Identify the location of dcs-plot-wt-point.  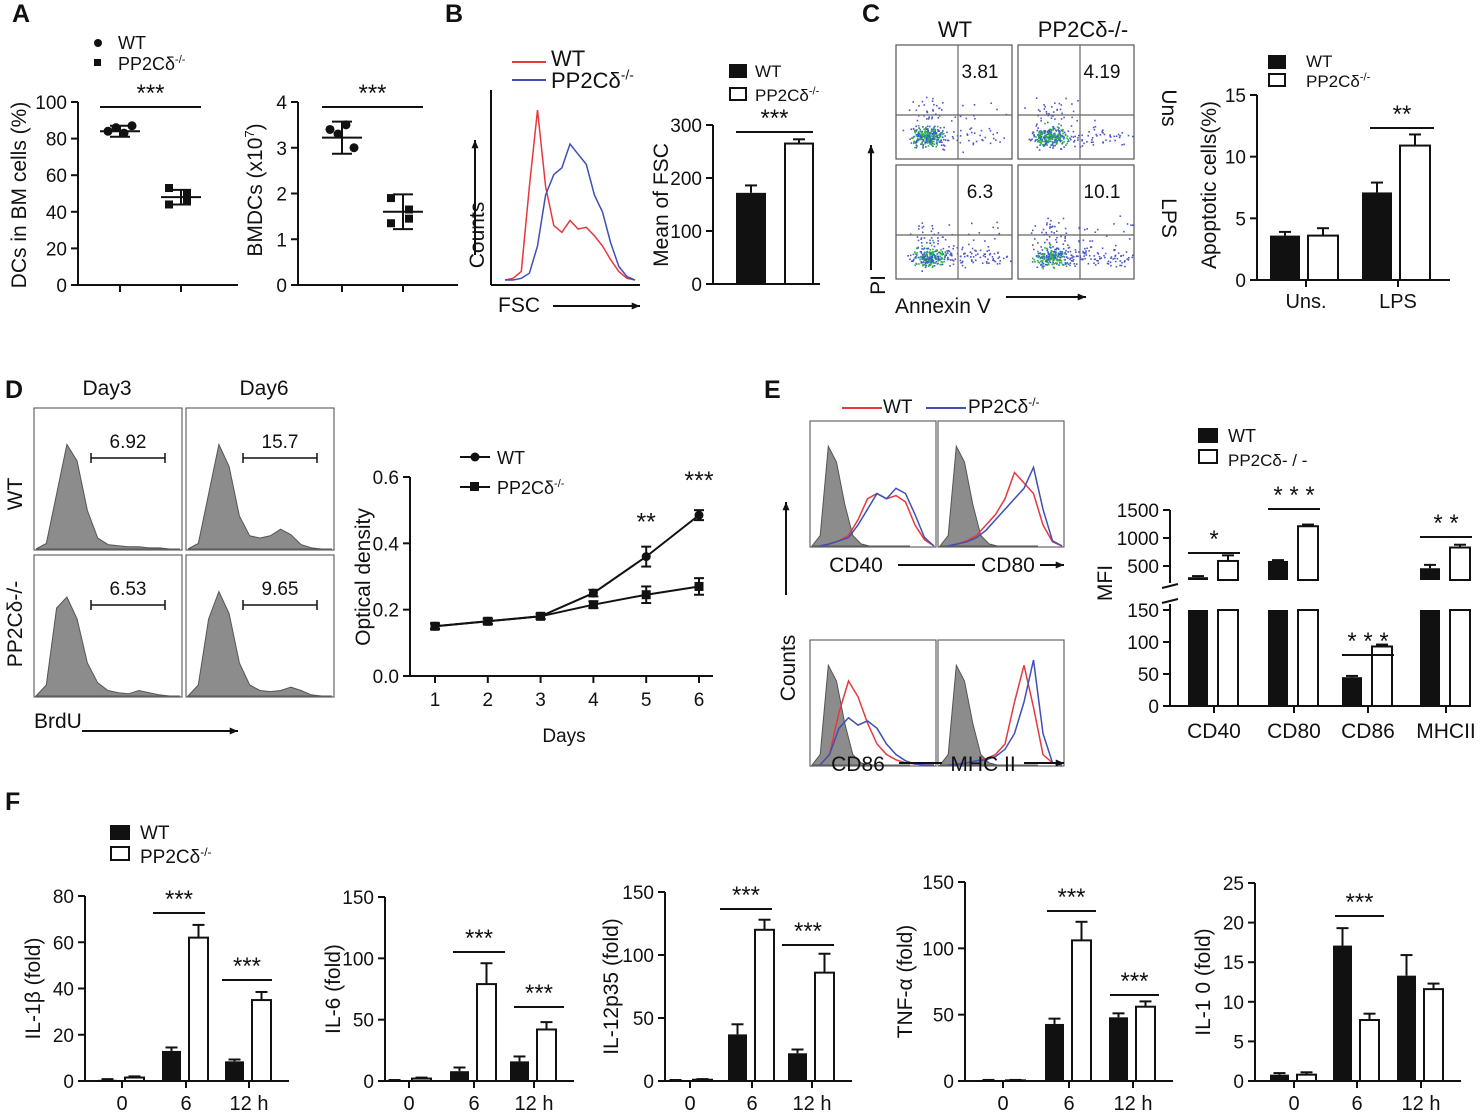
(132, 126).